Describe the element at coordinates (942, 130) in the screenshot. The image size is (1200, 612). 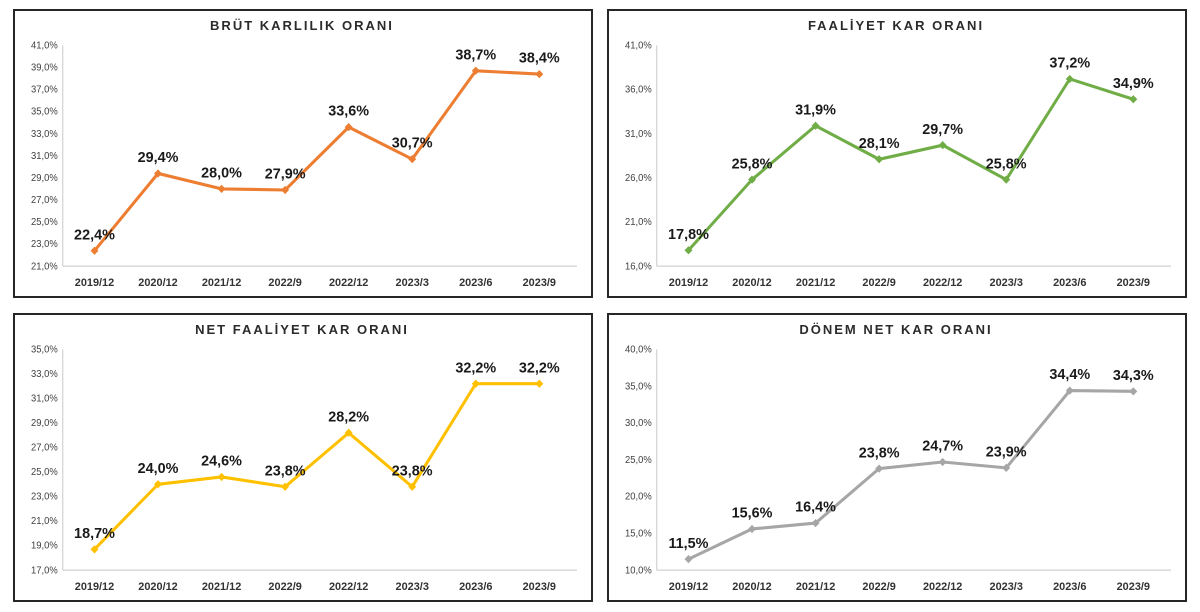
I see `svg-text: 29,7%` at that location.